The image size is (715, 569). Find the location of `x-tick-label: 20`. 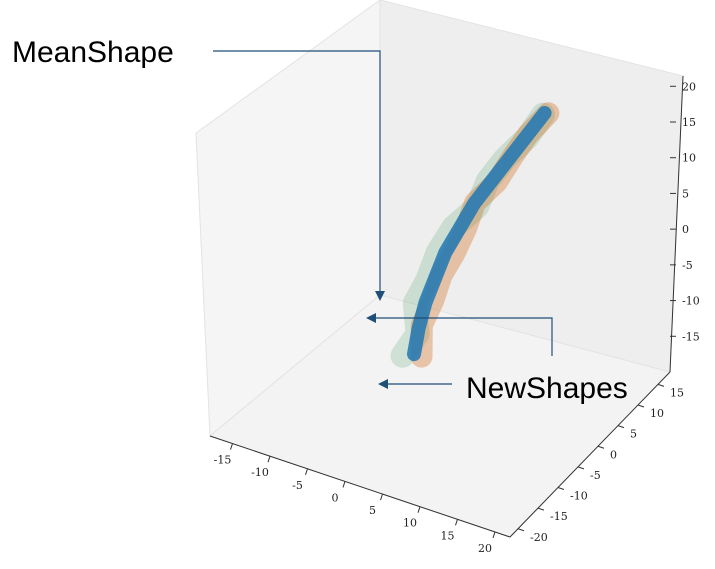

x-tick-label: 20 is located at coordinates (485, 548).